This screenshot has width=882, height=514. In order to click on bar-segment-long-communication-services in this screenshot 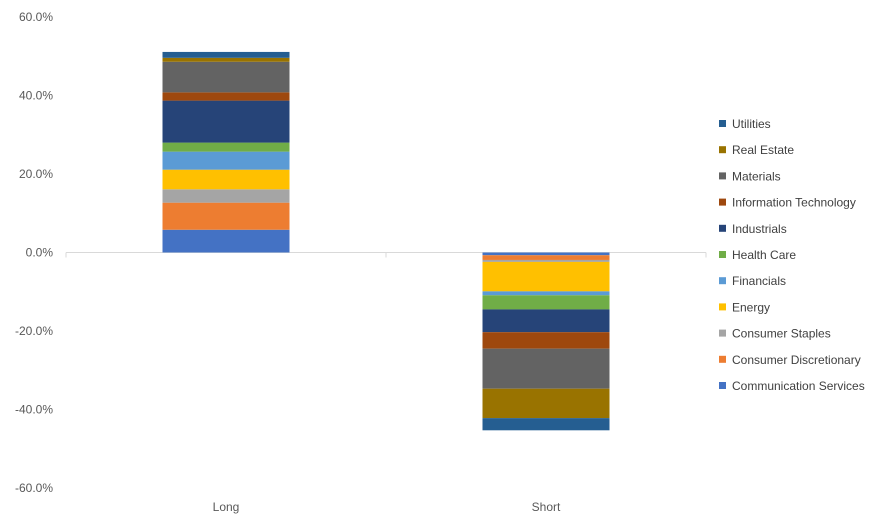, I will do `click(226, 241)`.